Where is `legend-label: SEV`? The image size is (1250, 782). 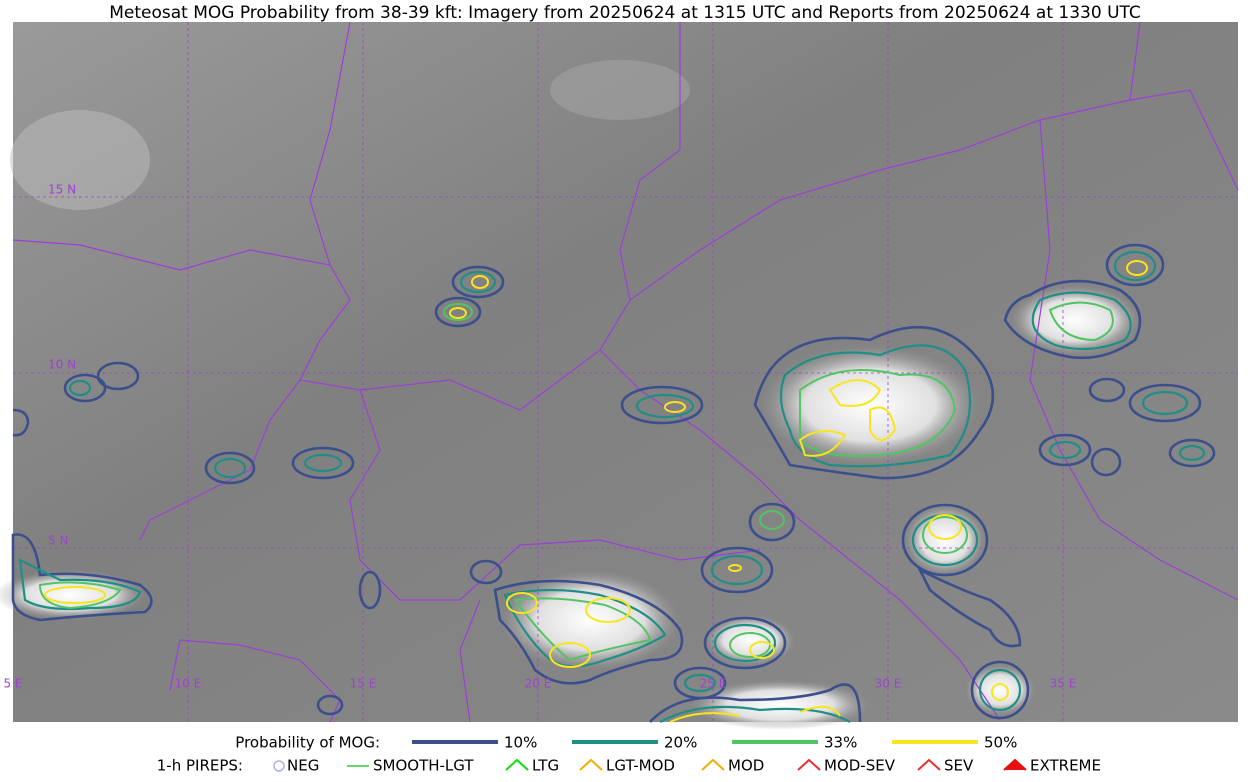
legend-label: SEV is located at coordinates (959, 766).